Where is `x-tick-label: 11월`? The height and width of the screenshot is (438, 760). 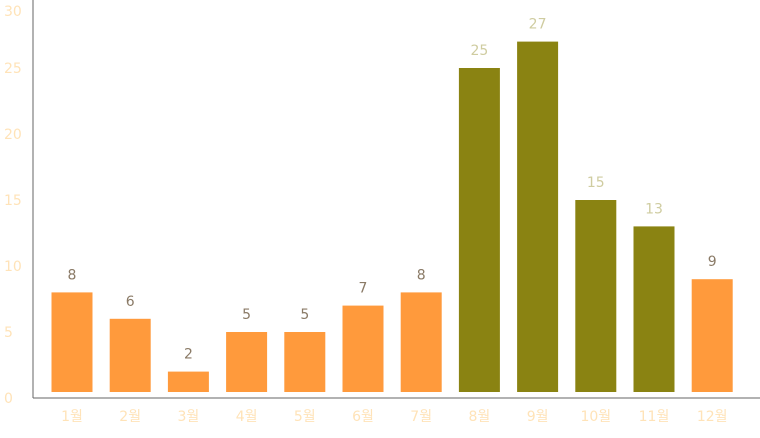
x-tick-label: 11월 is located at coordinates (654, 417).